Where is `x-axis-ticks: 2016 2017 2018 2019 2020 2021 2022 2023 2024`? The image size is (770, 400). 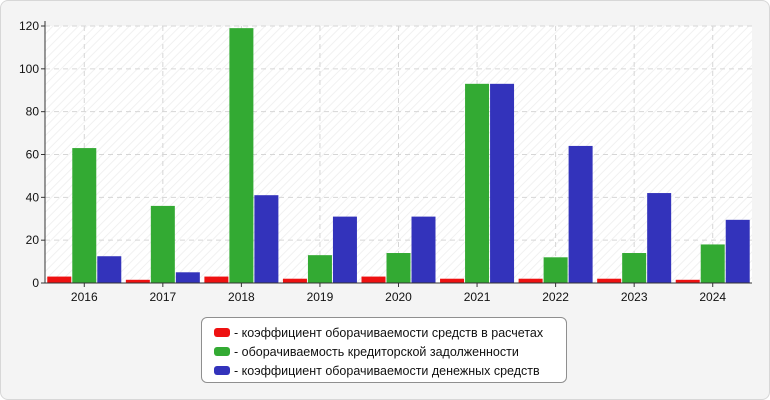
x-axis-ticks: 2016 2017 2018 2019 2020 2021 2022 2023 2024 is located at coordinates (398, 293).